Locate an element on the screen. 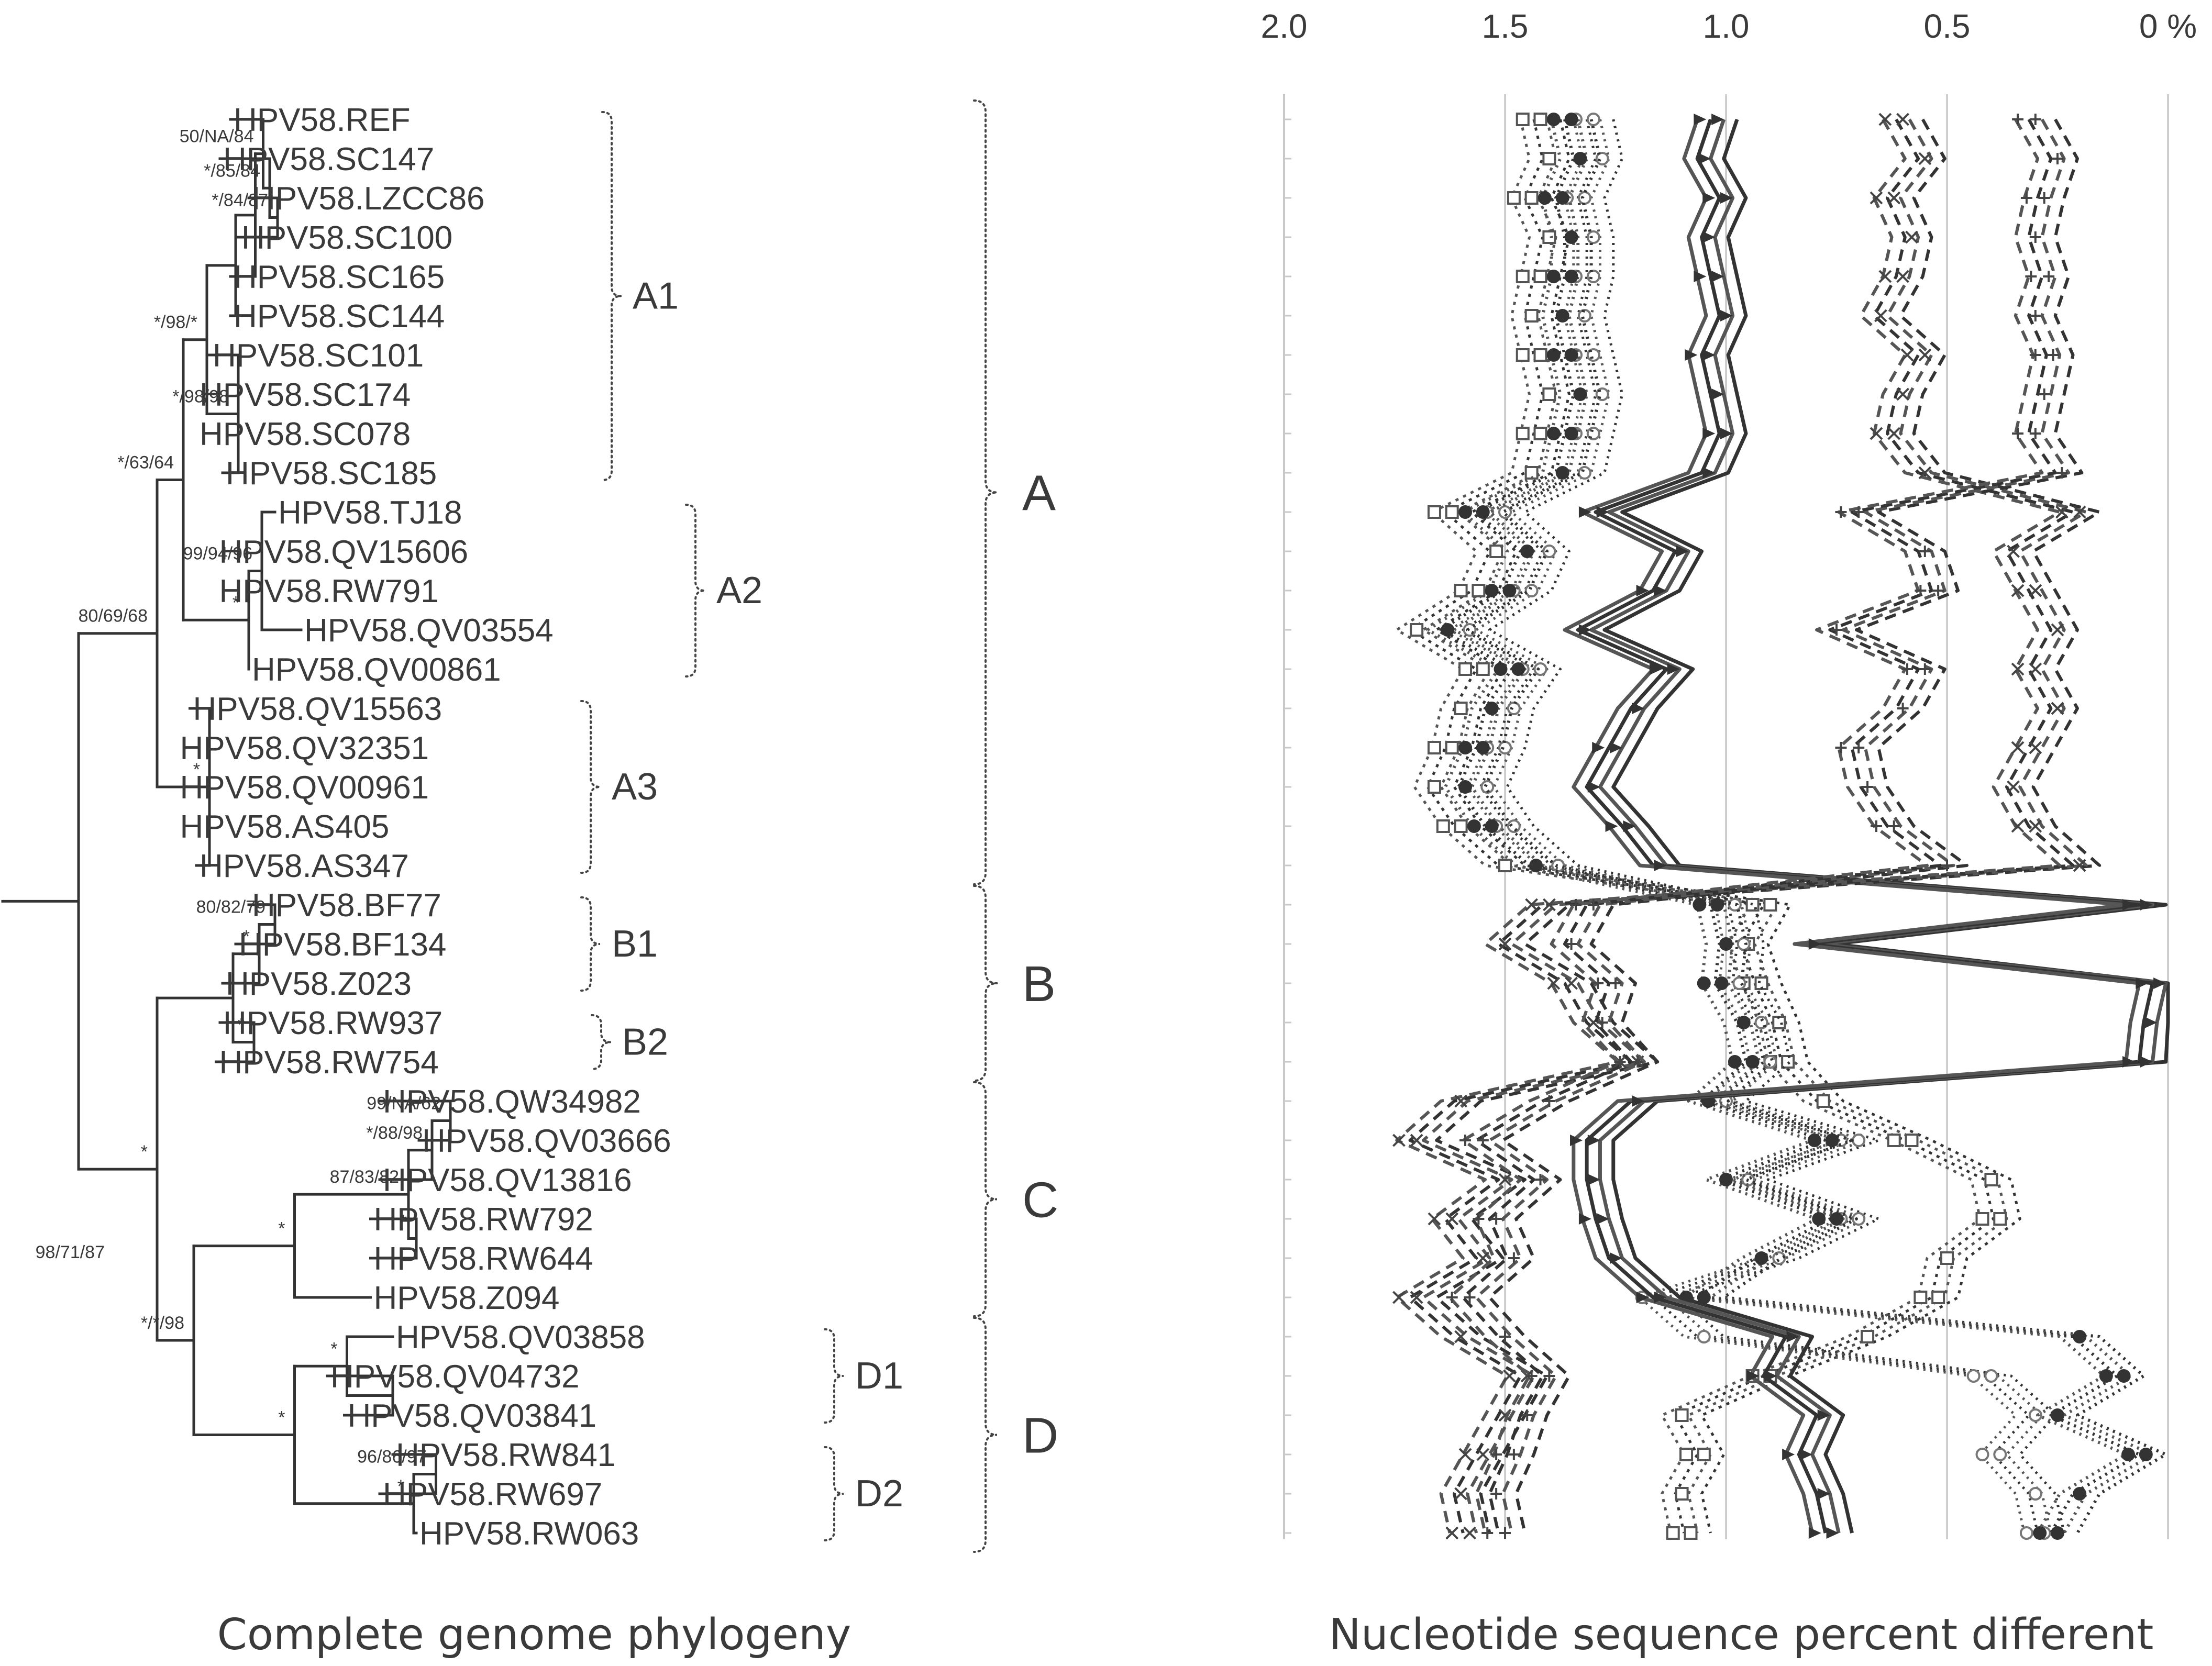  bootstrap-label: */63/64 is located at coordinates (145, 462).